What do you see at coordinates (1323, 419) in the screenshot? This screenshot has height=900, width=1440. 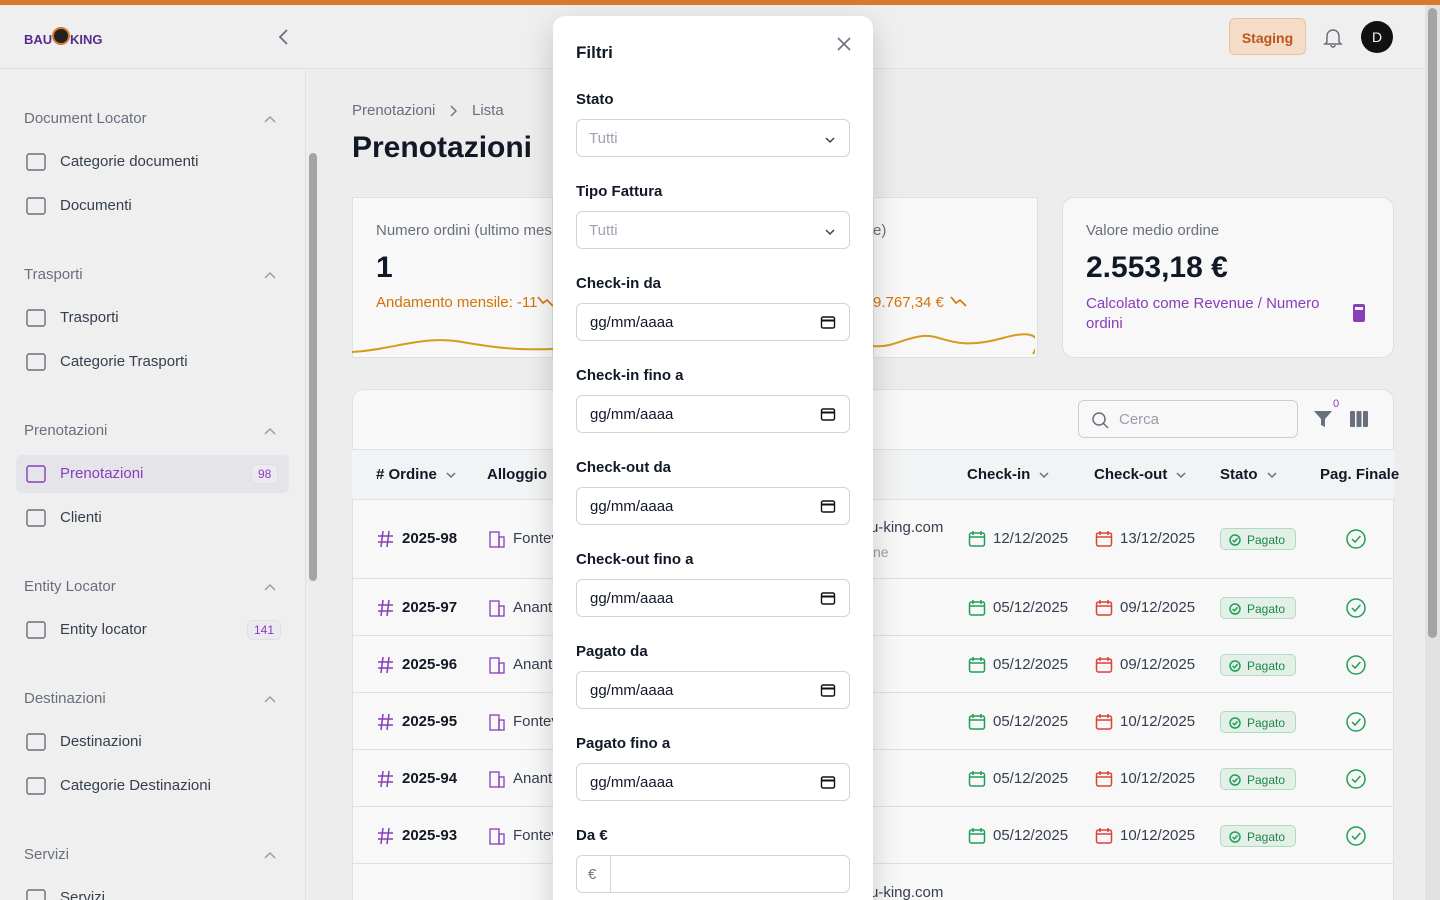 I see `filter-button` at bounding box center [1323, 419].